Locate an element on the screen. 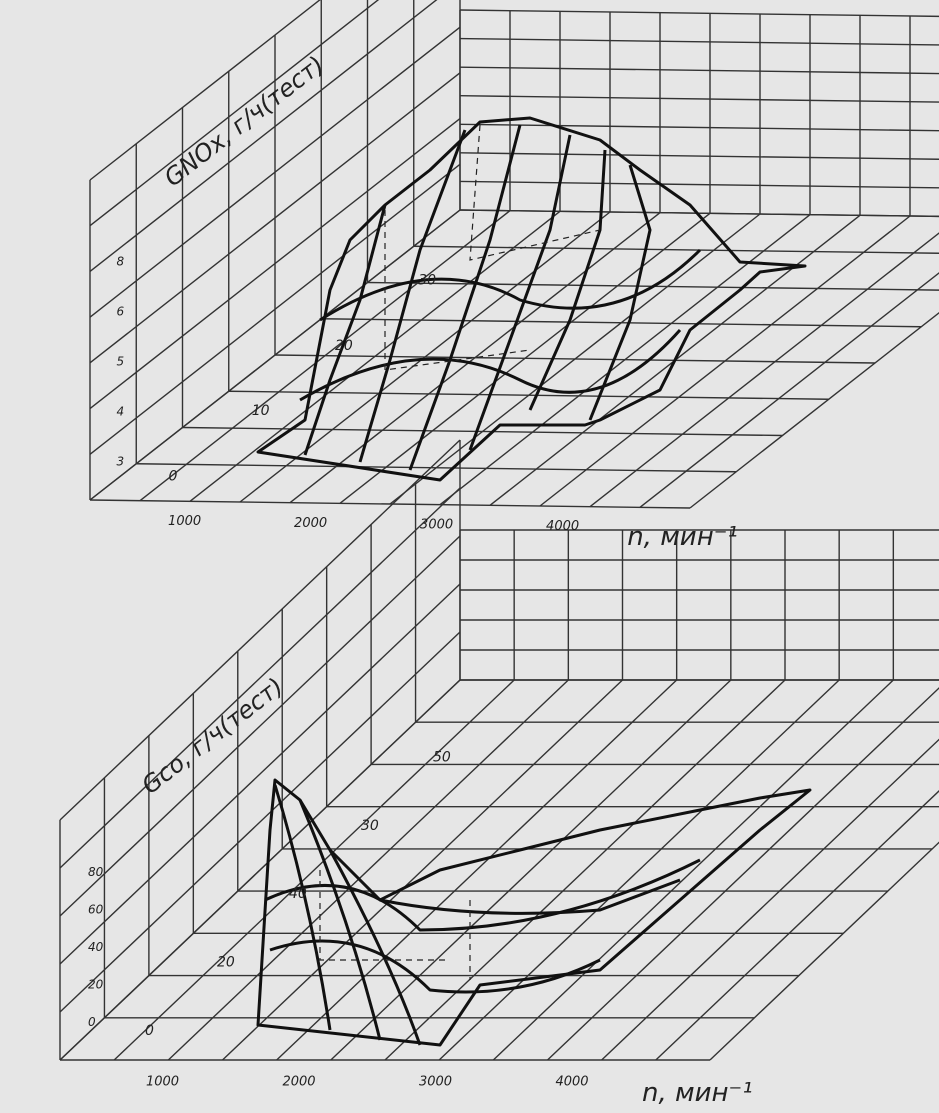  z-tick-label: 6 is located at coordinates (121, 312).